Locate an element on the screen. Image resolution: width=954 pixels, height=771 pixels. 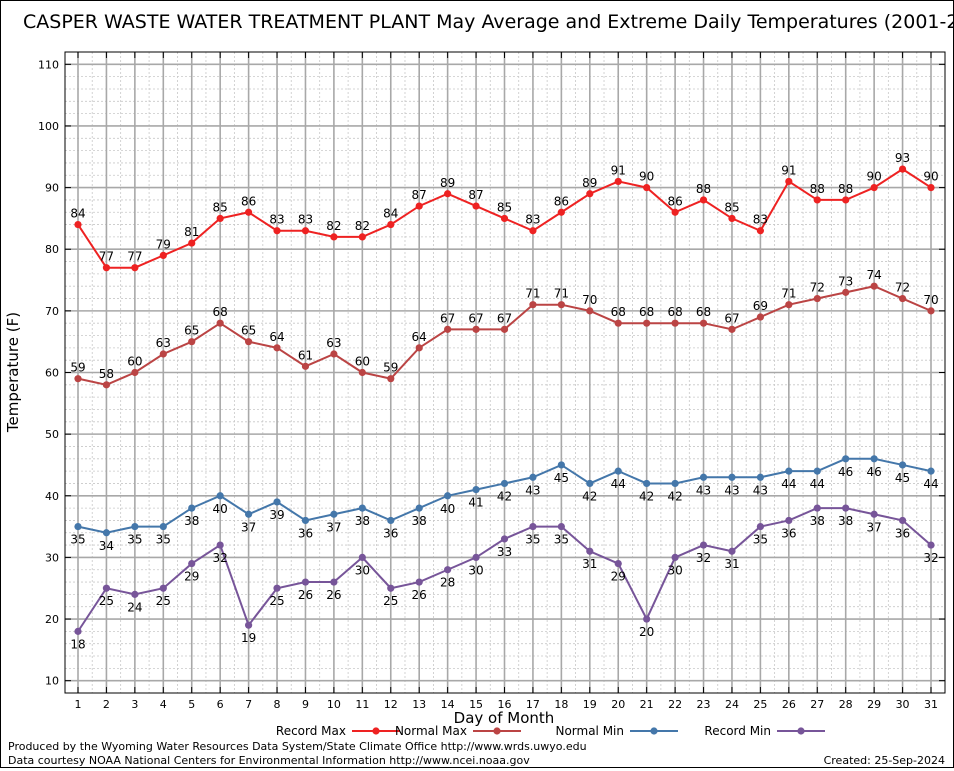
record-max-data-label: 85 is located at coordinates (504, 207).